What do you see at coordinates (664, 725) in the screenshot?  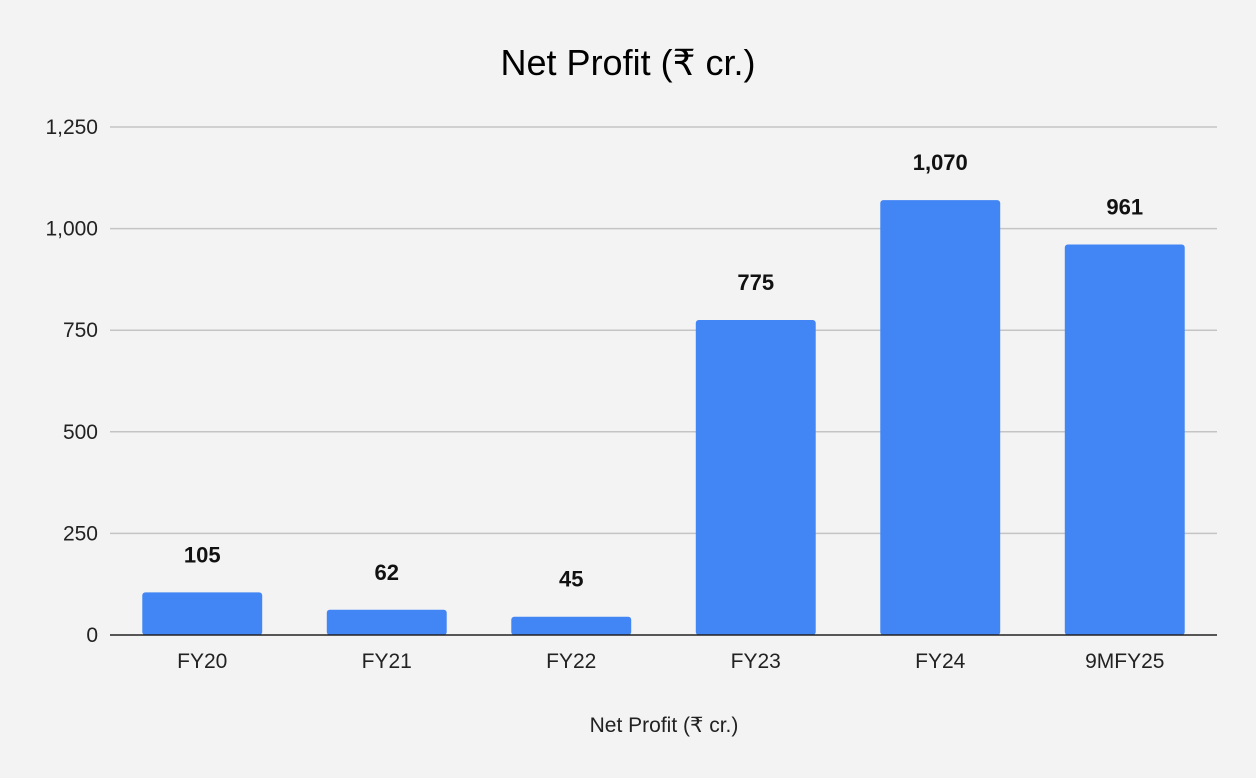 I see `x-axis-label: Net Profit (₹ cr.)` at bounding box center [664, 725].